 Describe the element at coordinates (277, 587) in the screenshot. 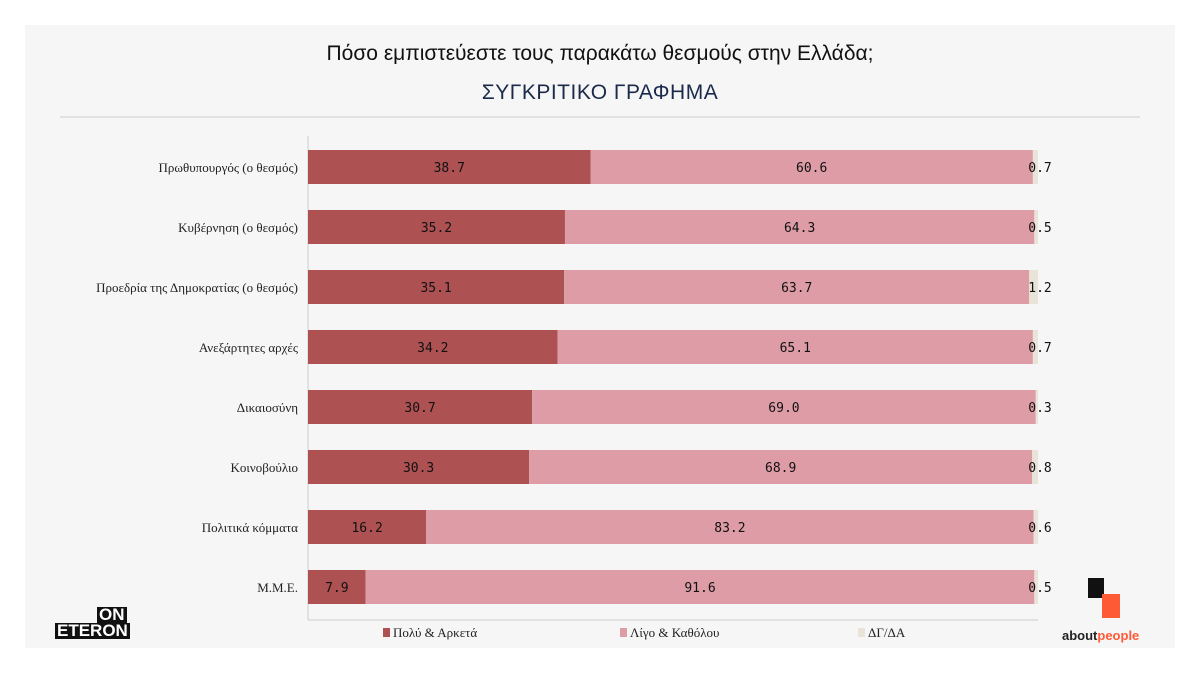

I see `category-label: Μ.Μ.Ε.` at that location.